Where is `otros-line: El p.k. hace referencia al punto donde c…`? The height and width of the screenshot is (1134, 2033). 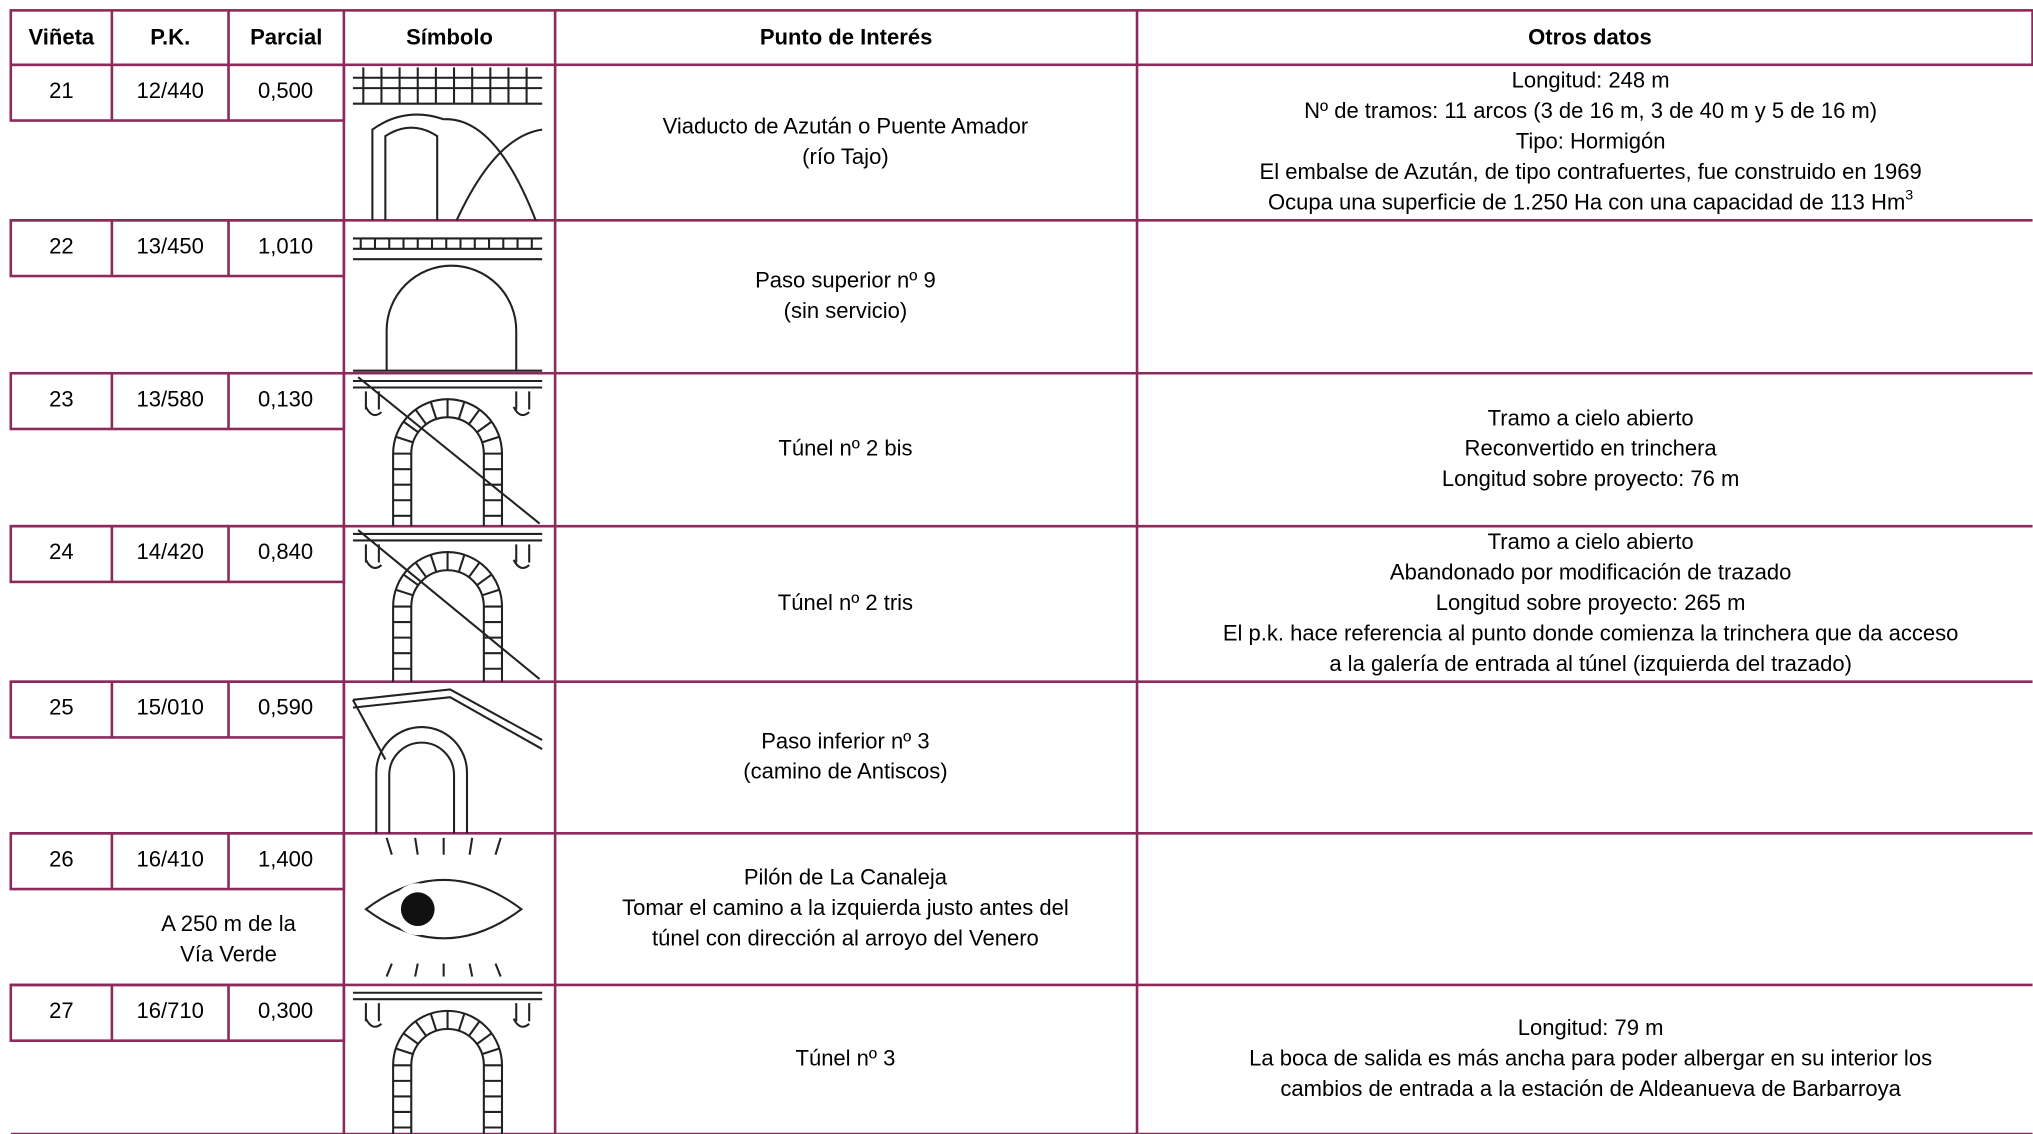
otros-line: El p.k. hace referencia al punto donde c… is located at coordinates (1591, 632).